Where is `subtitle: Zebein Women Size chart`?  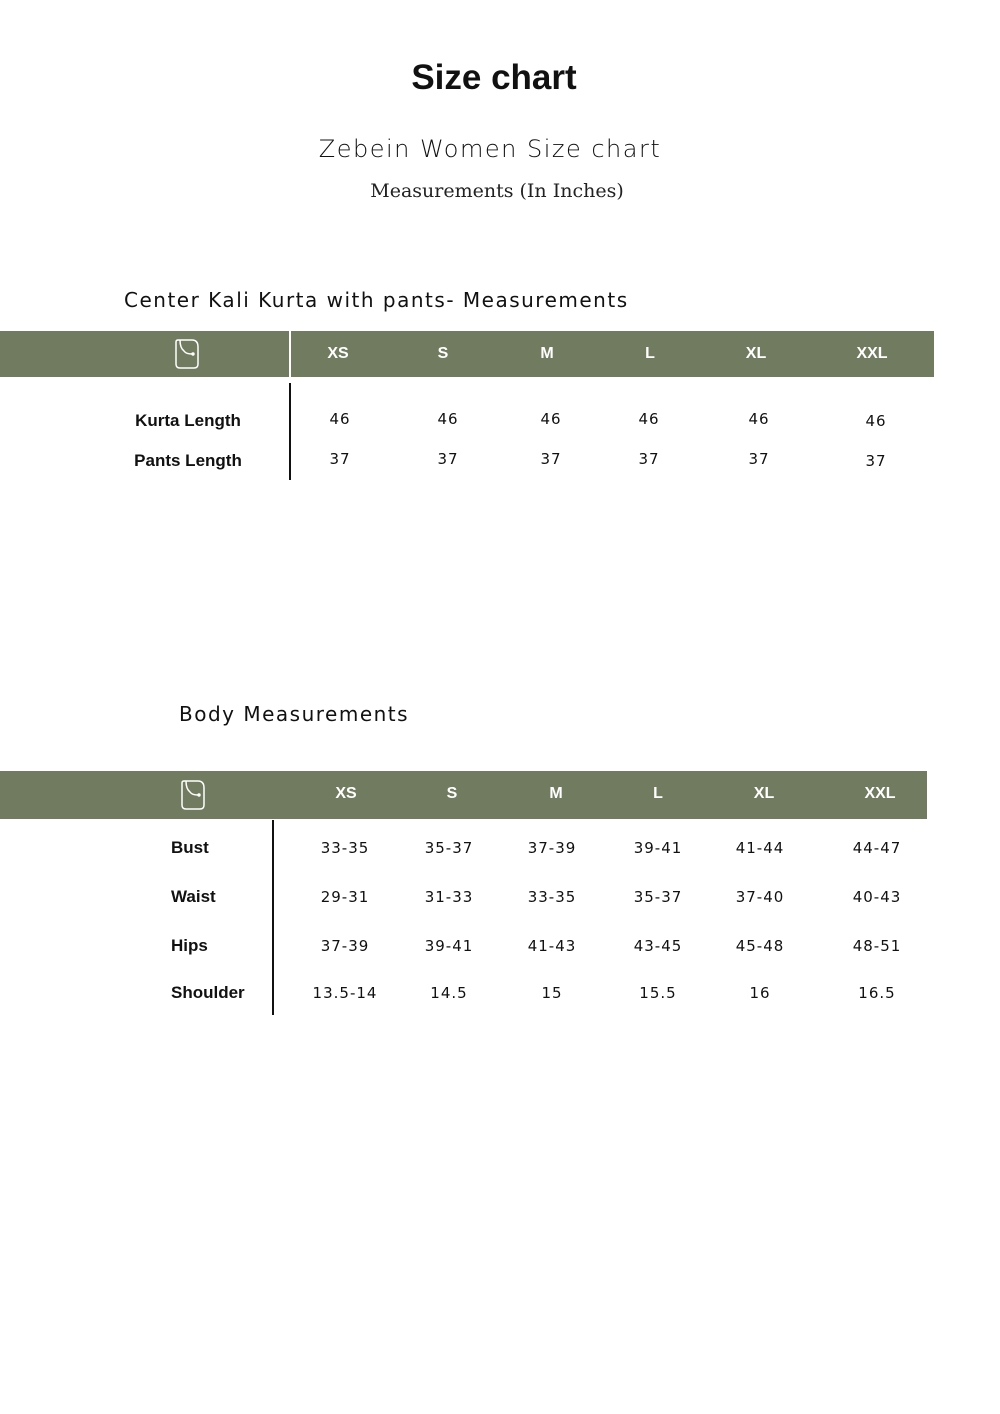 subtitle: Zebein Women Size chart is located at coordinates (490, 149).